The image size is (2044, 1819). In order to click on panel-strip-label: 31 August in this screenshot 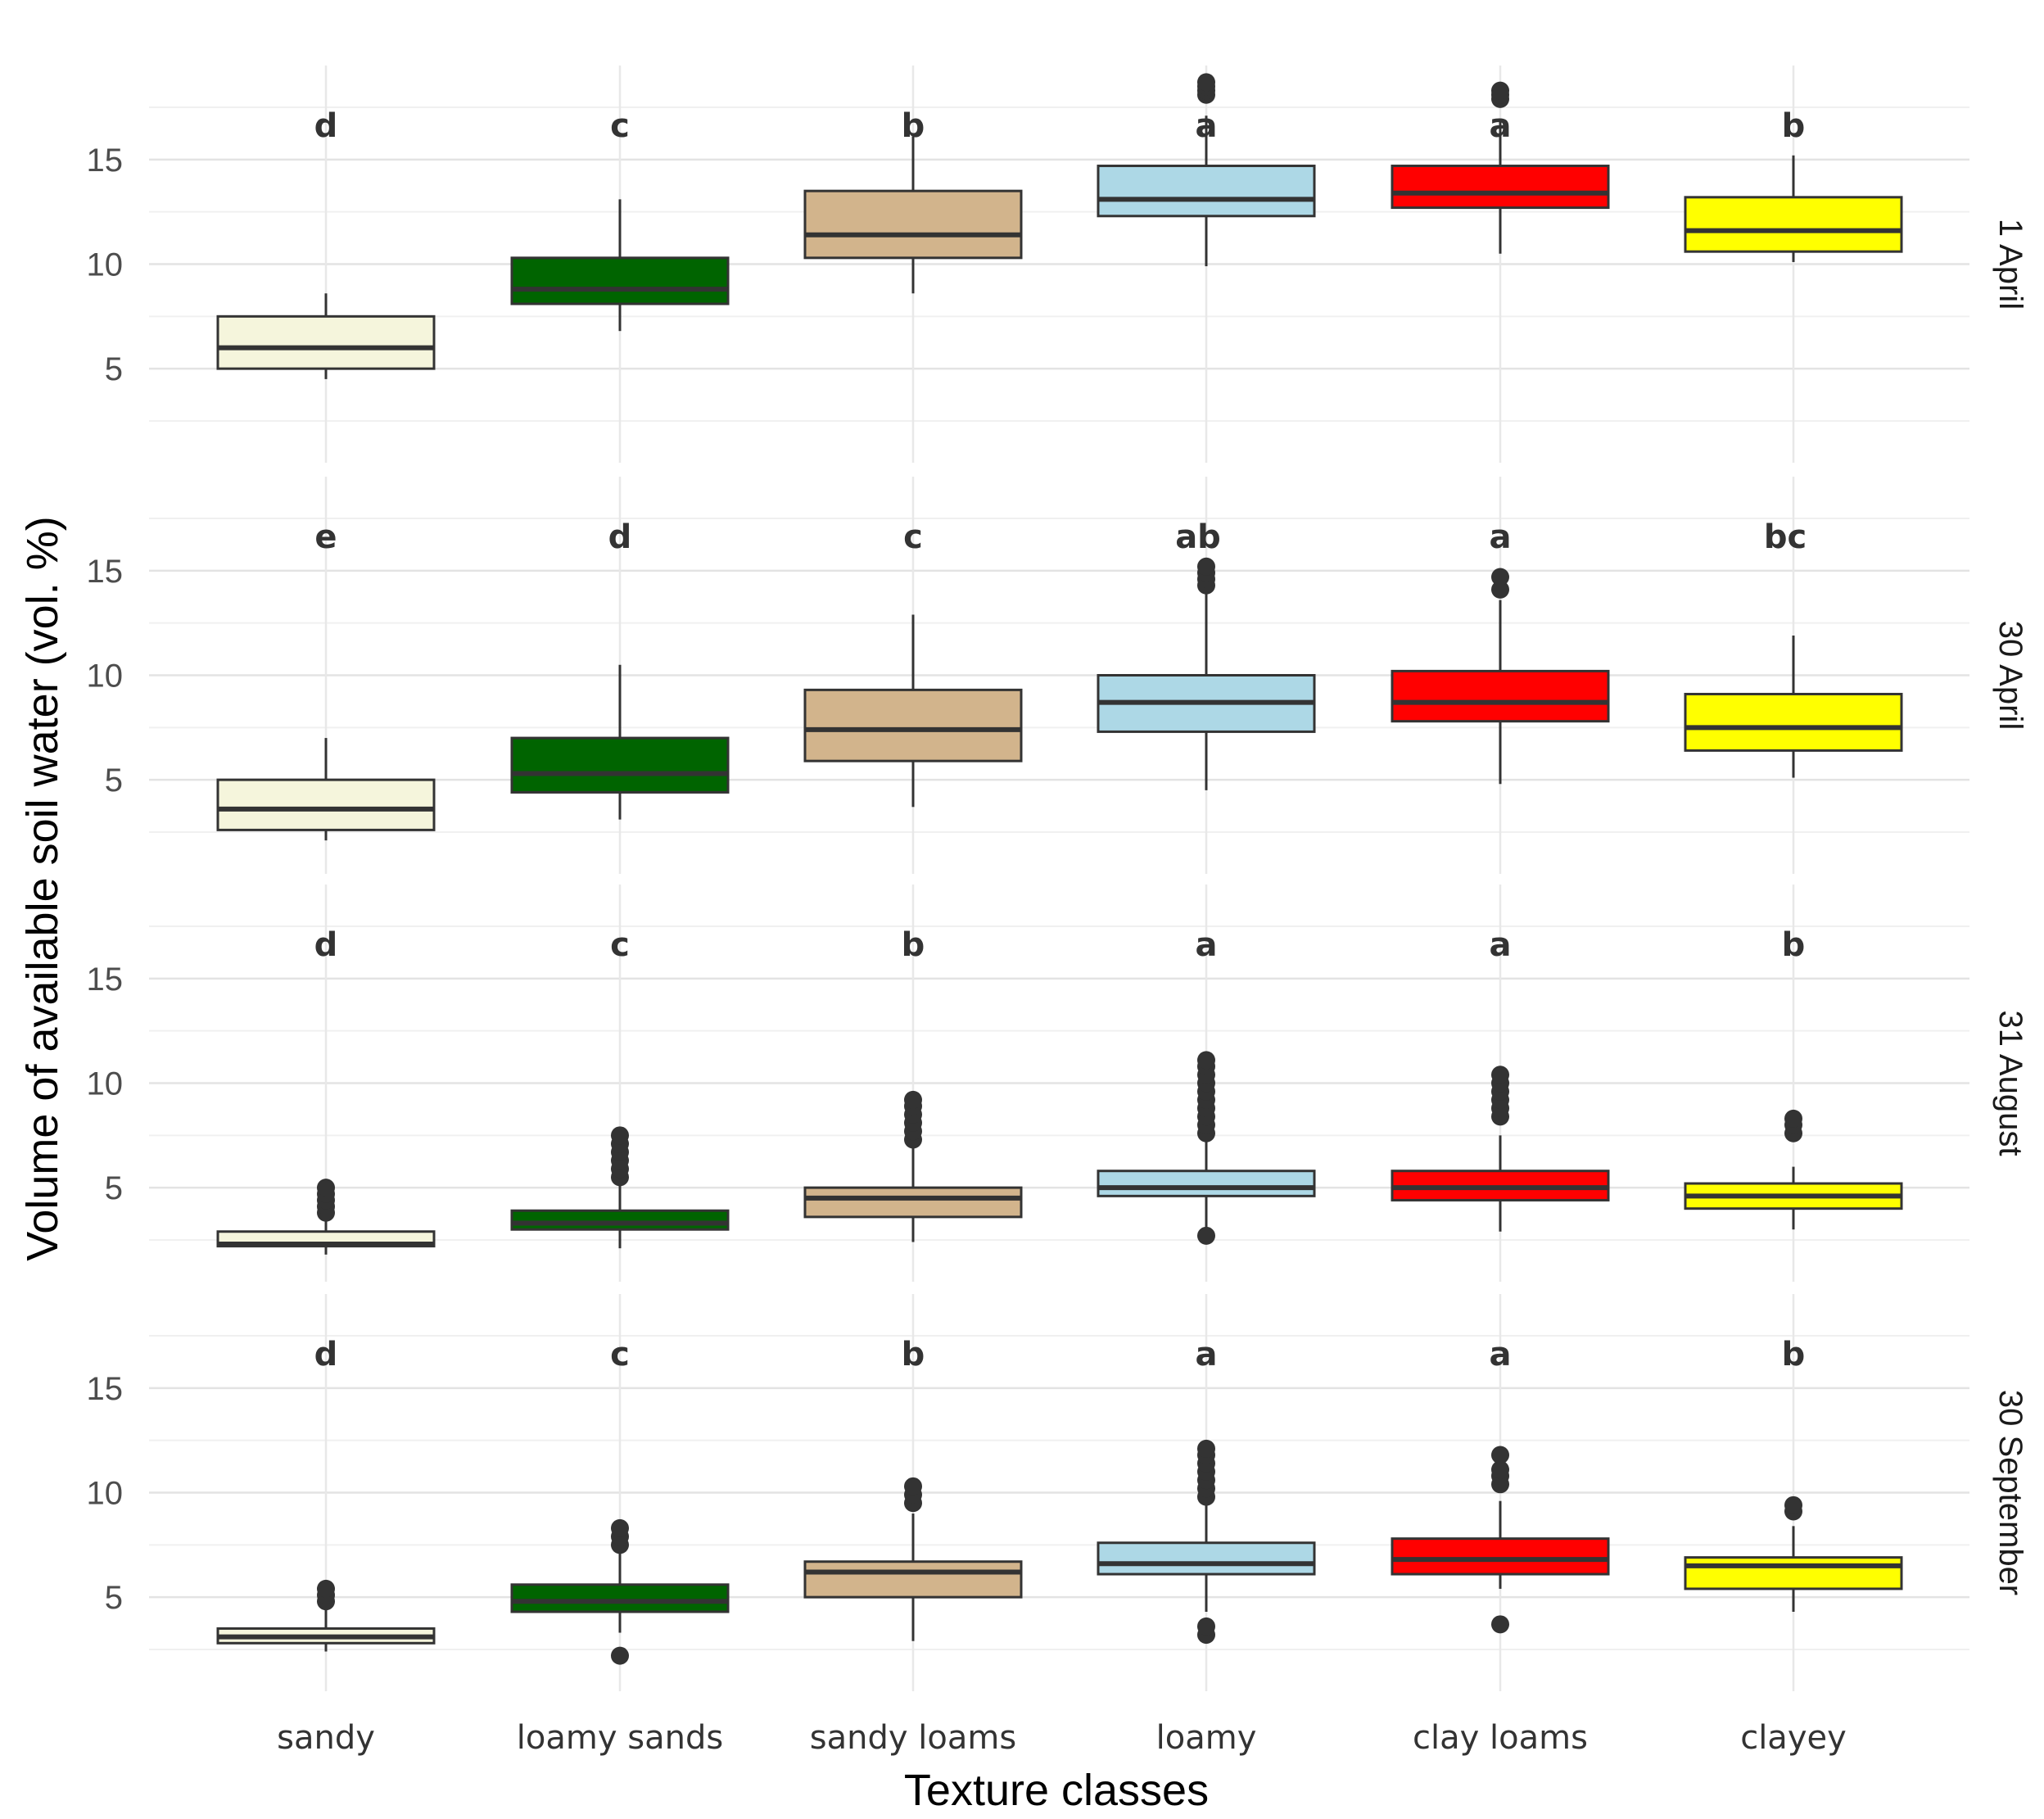, I will do `click(2010, 1083)`.